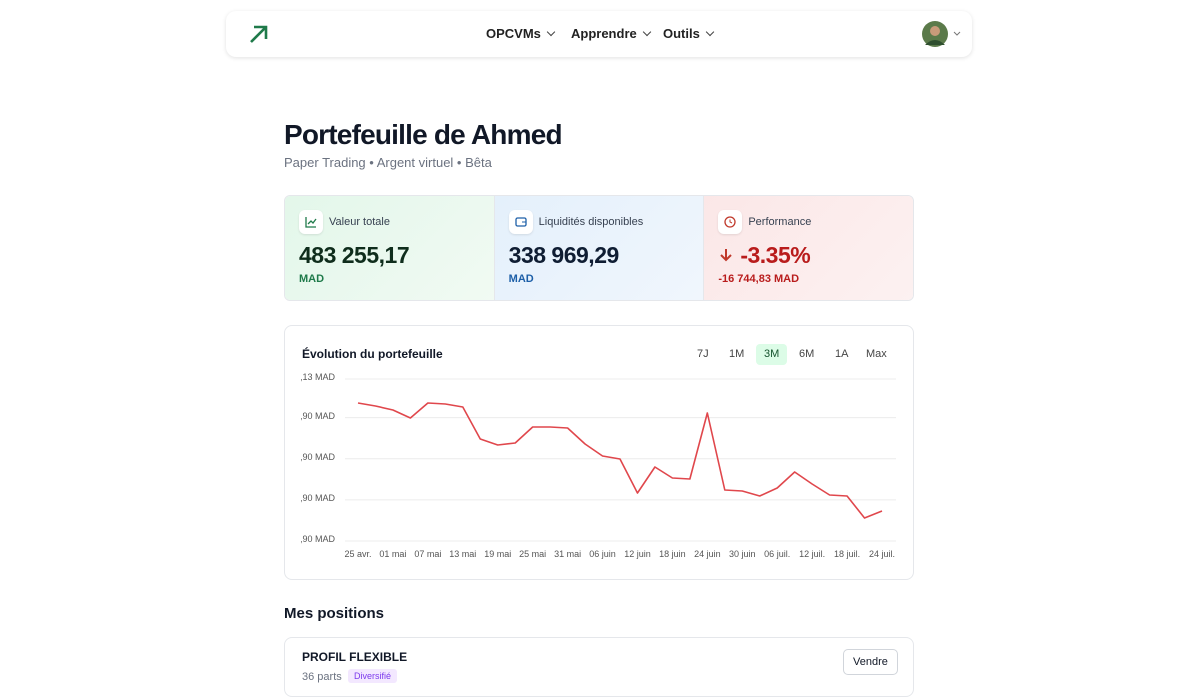  Describe the element at coordinates (423, 134) in the screenshot. I see `page-title: Portefeuille de Ahmed` at that location.